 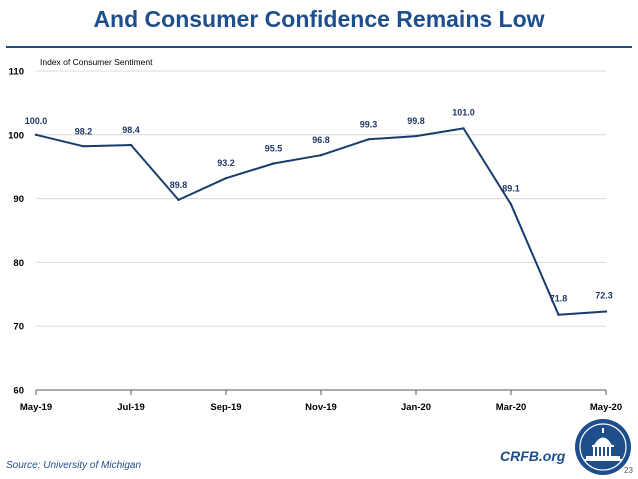 What do you see at coordinates (16, 135) in the screenshot?
I see `y-tick-label: 100` at bounding box center [16, 135].